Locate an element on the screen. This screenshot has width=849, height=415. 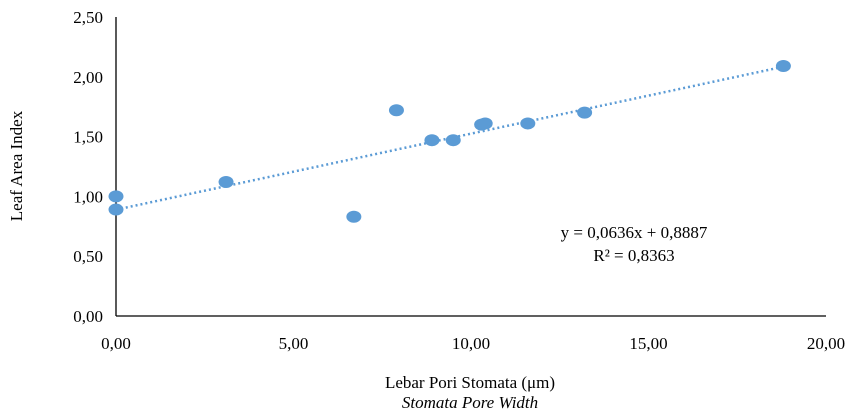
x-tick-label: 15,00 is located at coordinates (648, 343).